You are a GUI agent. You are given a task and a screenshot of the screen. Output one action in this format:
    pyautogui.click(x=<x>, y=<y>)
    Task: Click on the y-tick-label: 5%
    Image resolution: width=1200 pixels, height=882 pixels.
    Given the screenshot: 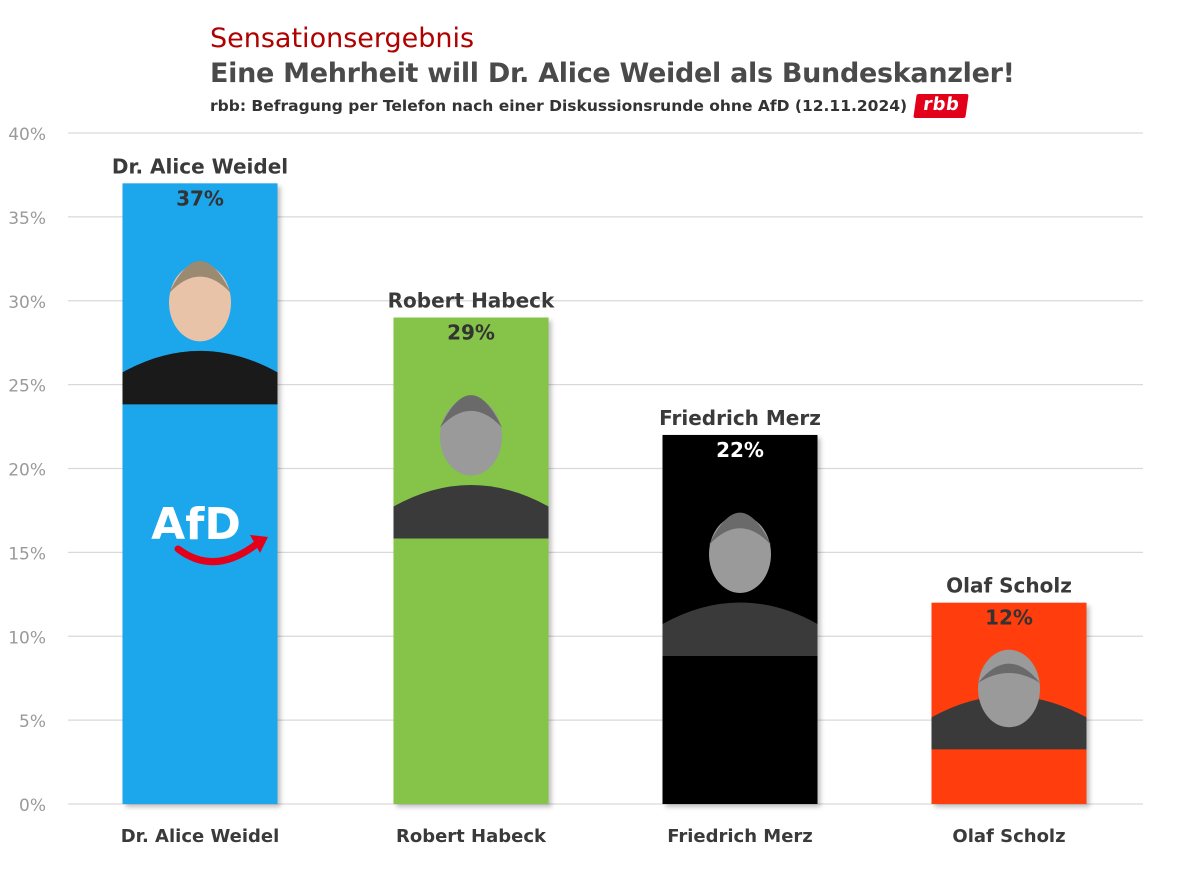 What is the action you would take?
    pyautogui.click(x=32, y=722)
    